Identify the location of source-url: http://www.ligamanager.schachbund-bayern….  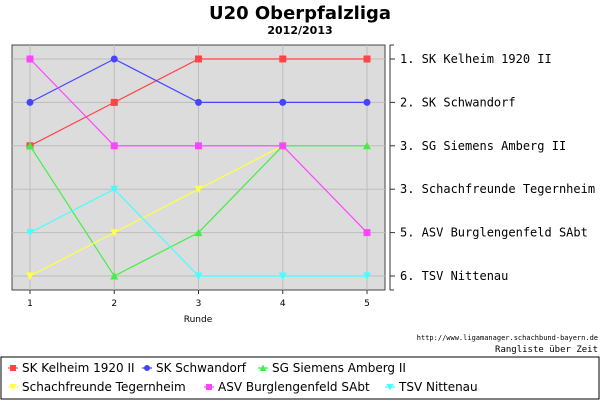
(507, 338).